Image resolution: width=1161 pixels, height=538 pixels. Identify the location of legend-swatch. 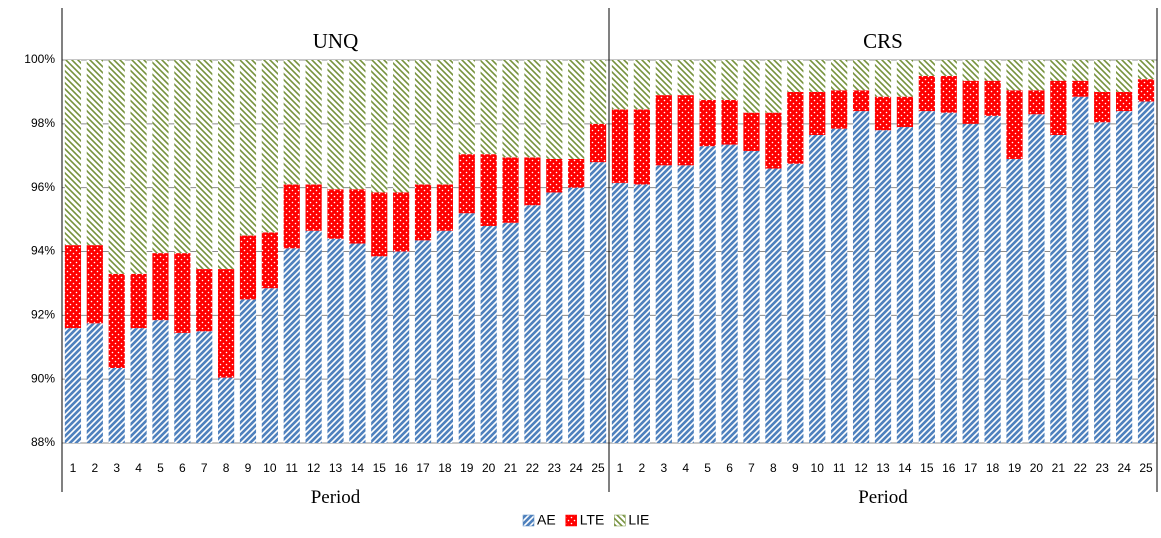
(620, 520).